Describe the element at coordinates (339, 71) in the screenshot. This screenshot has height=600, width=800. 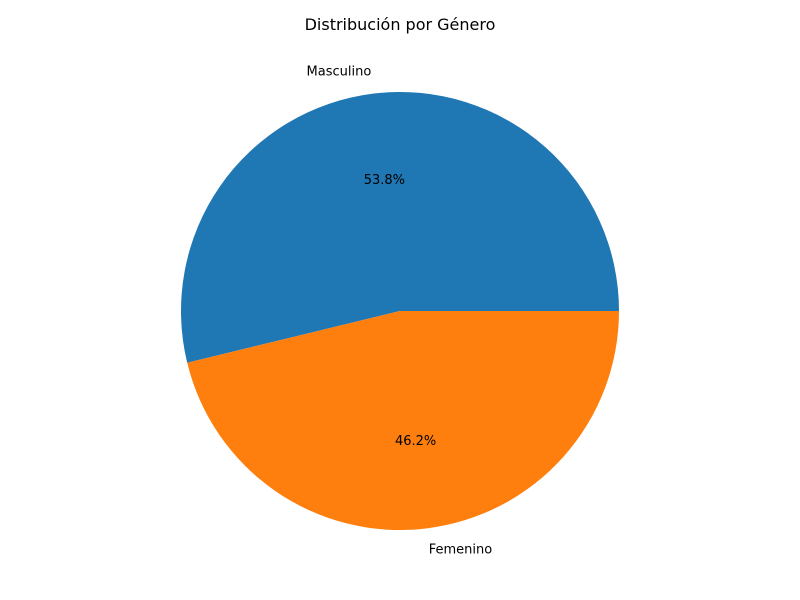
I see `slice-label-masculino: Masculino` at that location.